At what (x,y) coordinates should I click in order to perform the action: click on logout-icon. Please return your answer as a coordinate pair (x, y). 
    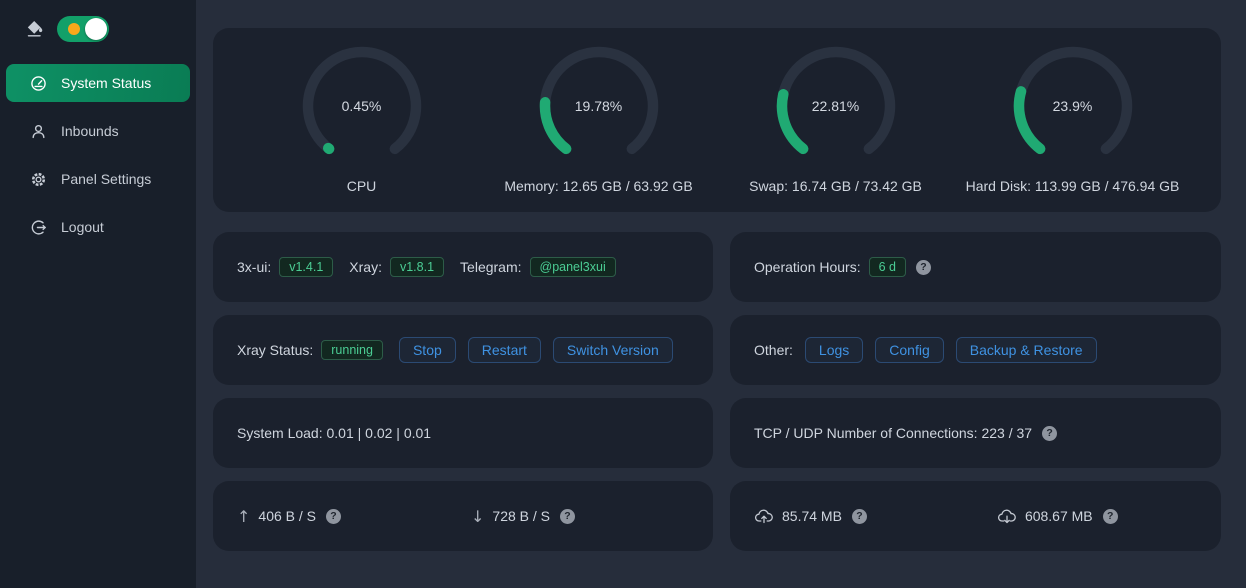
    Looking at the image, I should click on (38, 227).